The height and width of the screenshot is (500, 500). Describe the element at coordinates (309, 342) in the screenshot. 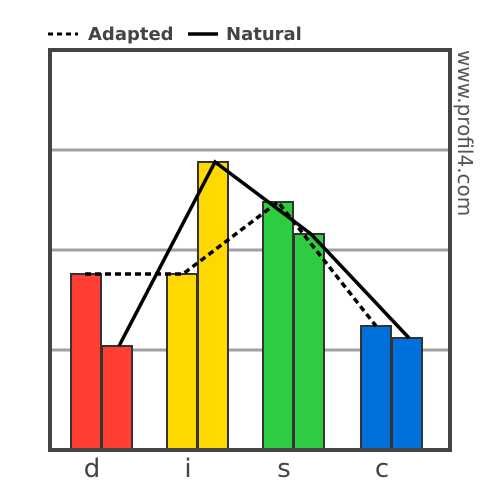

I see `bar-s-natural` at that location.